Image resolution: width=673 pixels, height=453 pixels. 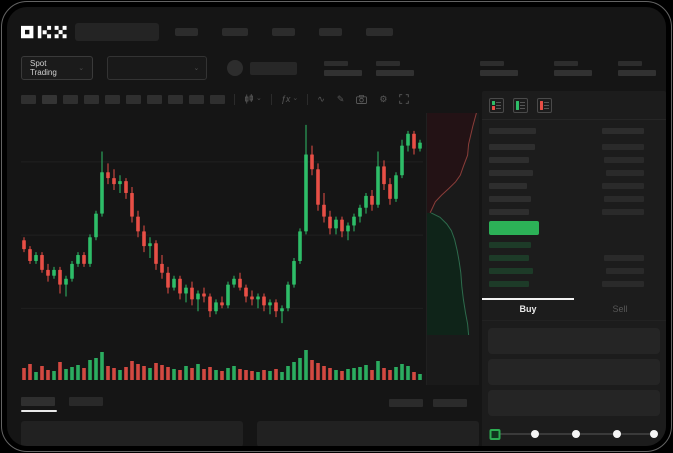 What do you see at coordinates (39, 404) in the screenshot?
I see `tab-open-orders` at bounding box center [39, 404].